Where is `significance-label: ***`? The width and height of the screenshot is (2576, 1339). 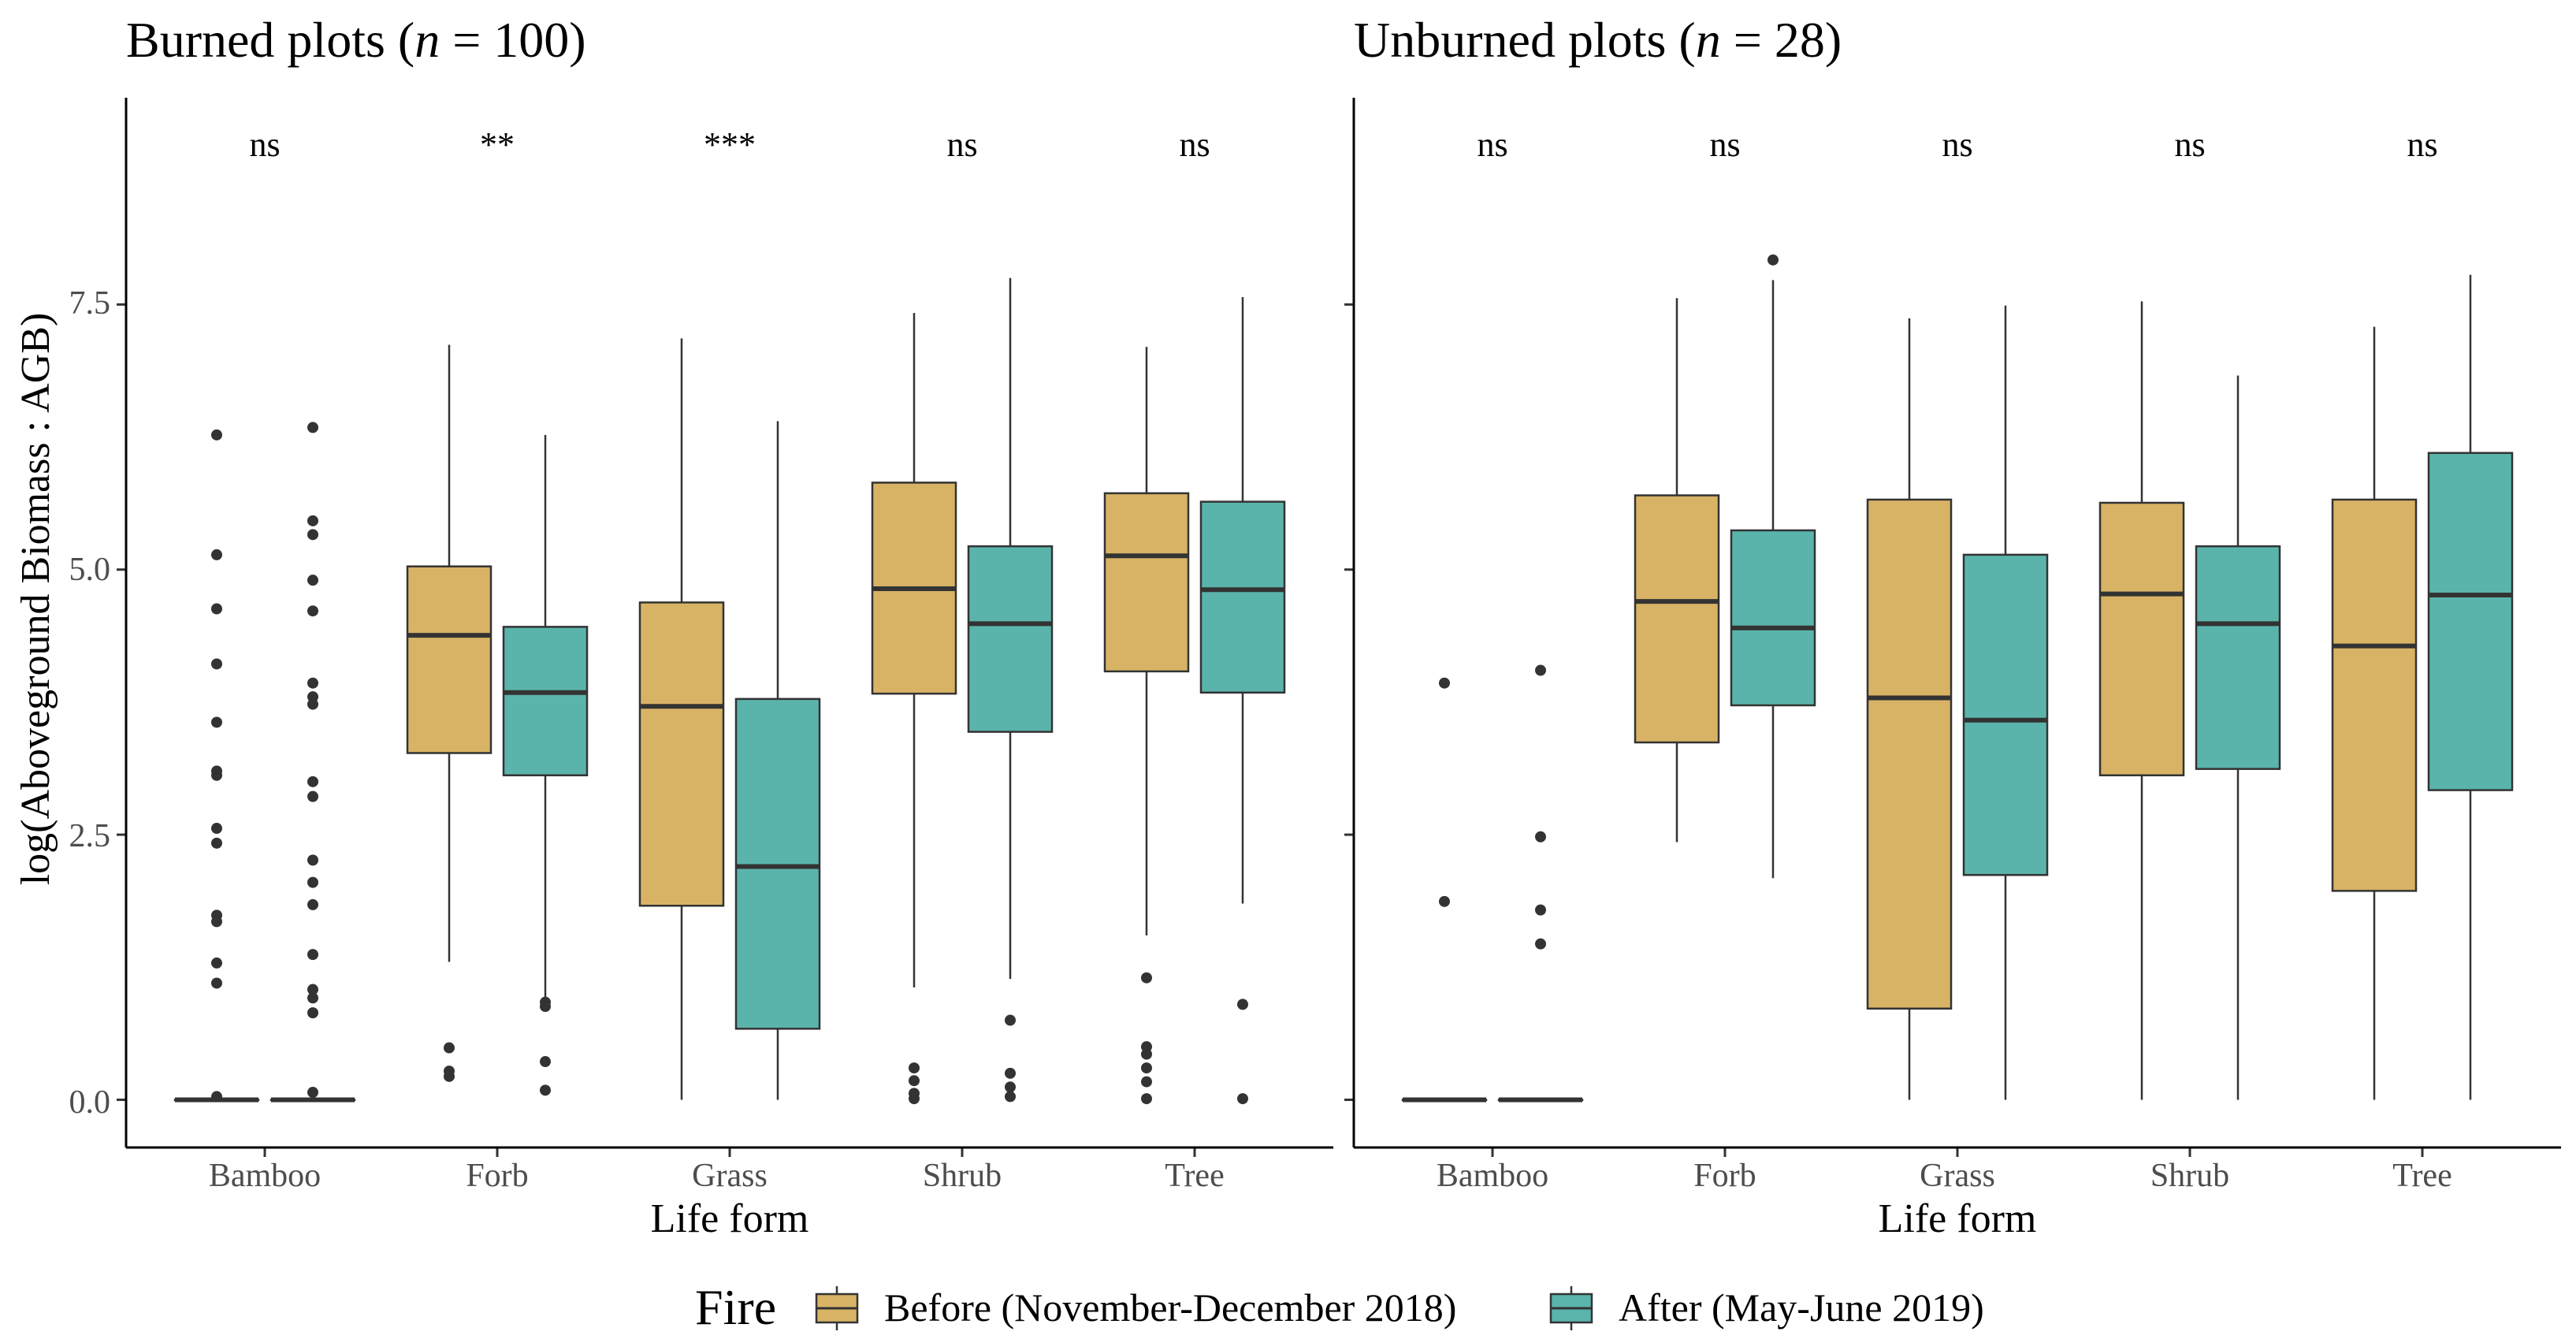
significance-label: *** is located at coordinates (730, 144).